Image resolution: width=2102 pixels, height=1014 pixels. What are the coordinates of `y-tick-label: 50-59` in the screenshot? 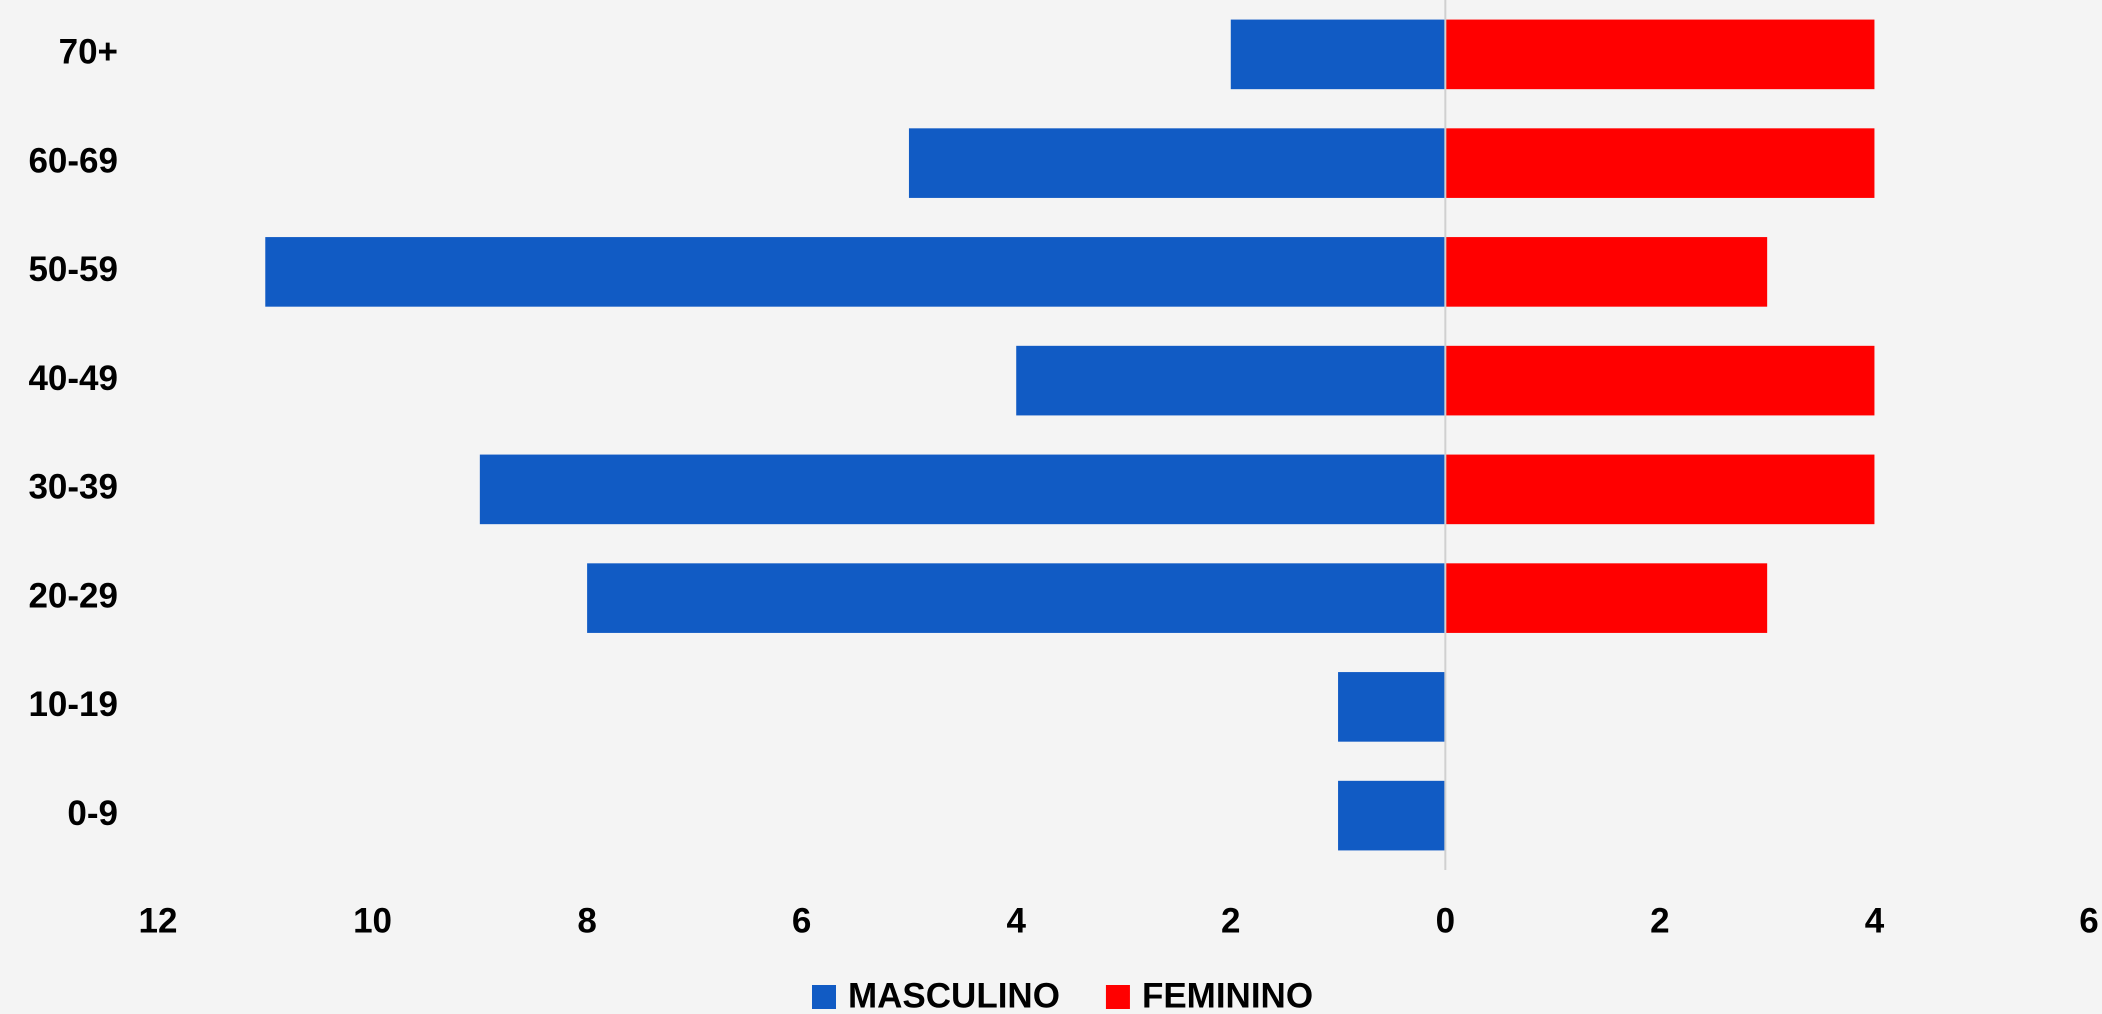 It's located at (73, 269).